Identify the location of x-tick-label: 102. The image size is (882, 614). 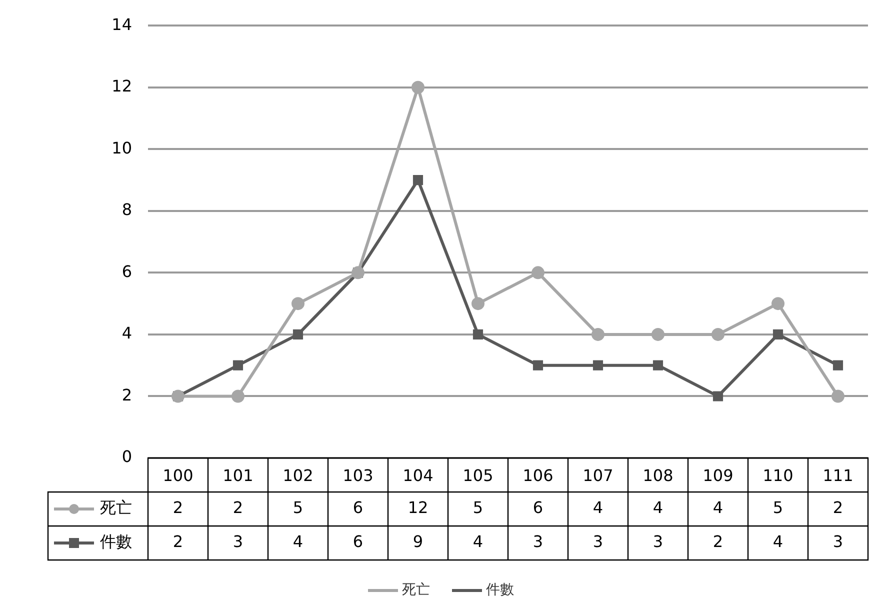
(298, 475).